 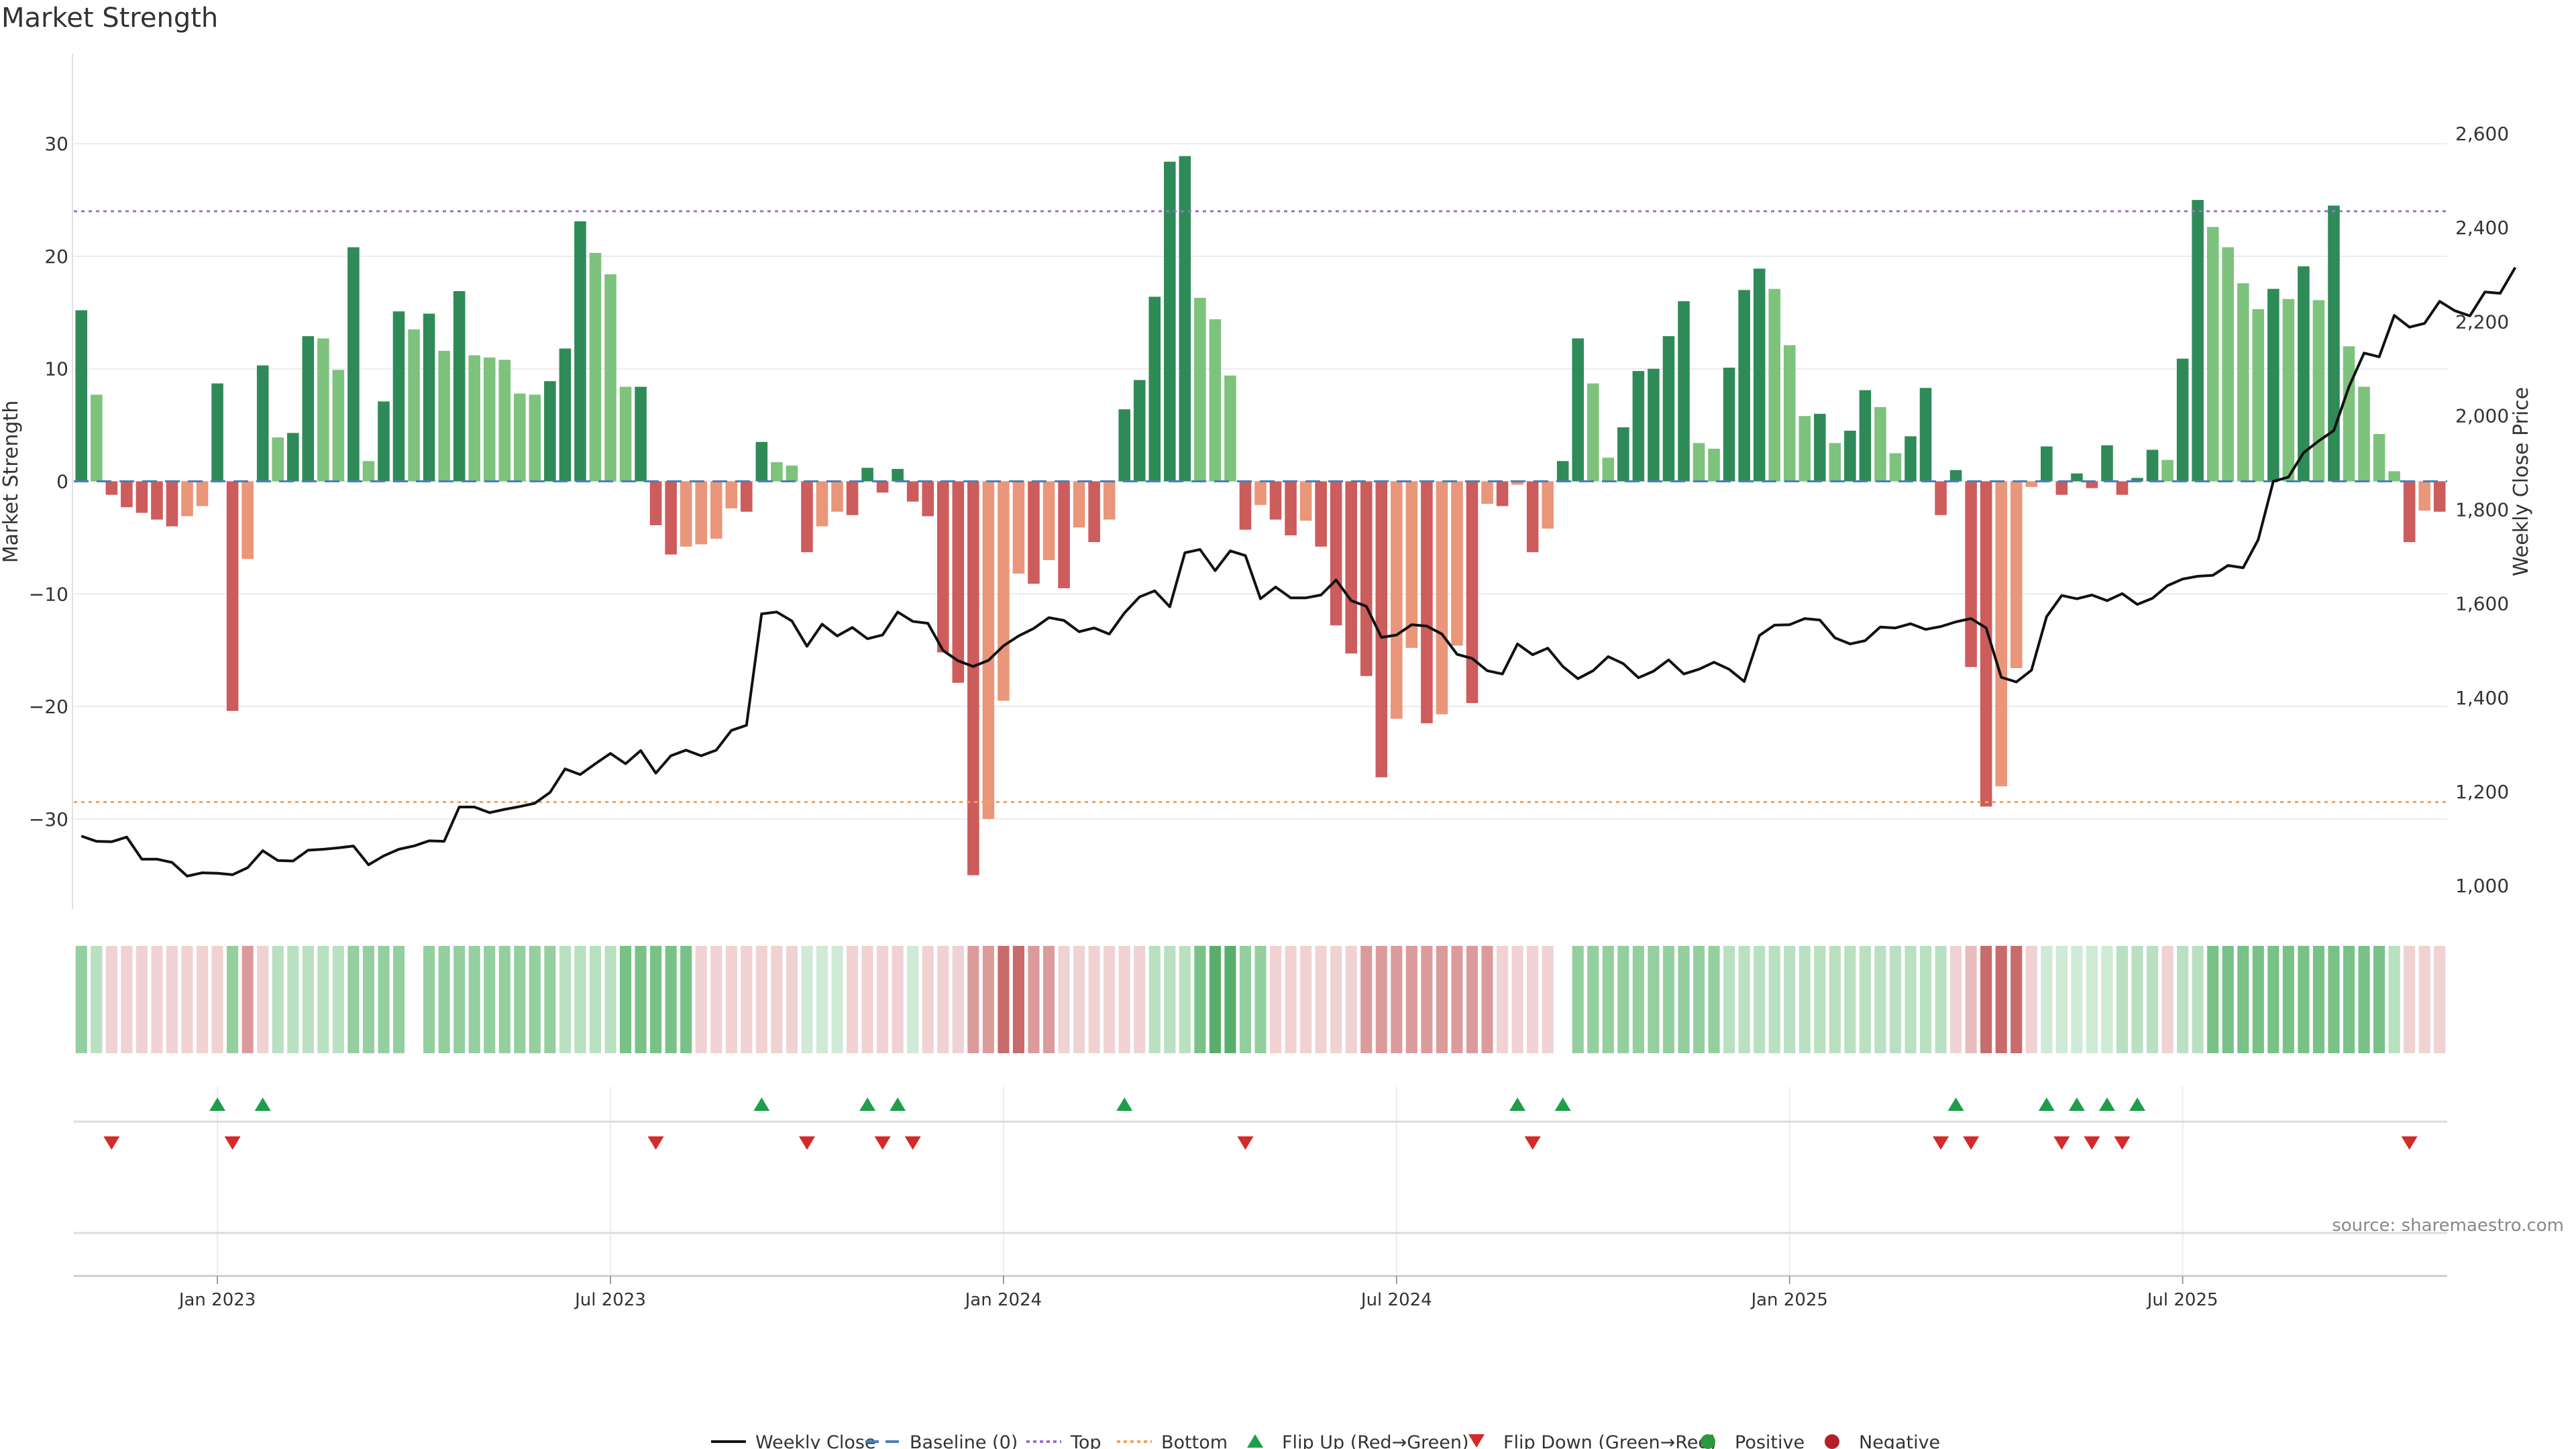 What do you see at coordinates (2482, 792) in the screenshot?
I see `y-right-tick-label: 1,200` at bounding box center [2482, 792].